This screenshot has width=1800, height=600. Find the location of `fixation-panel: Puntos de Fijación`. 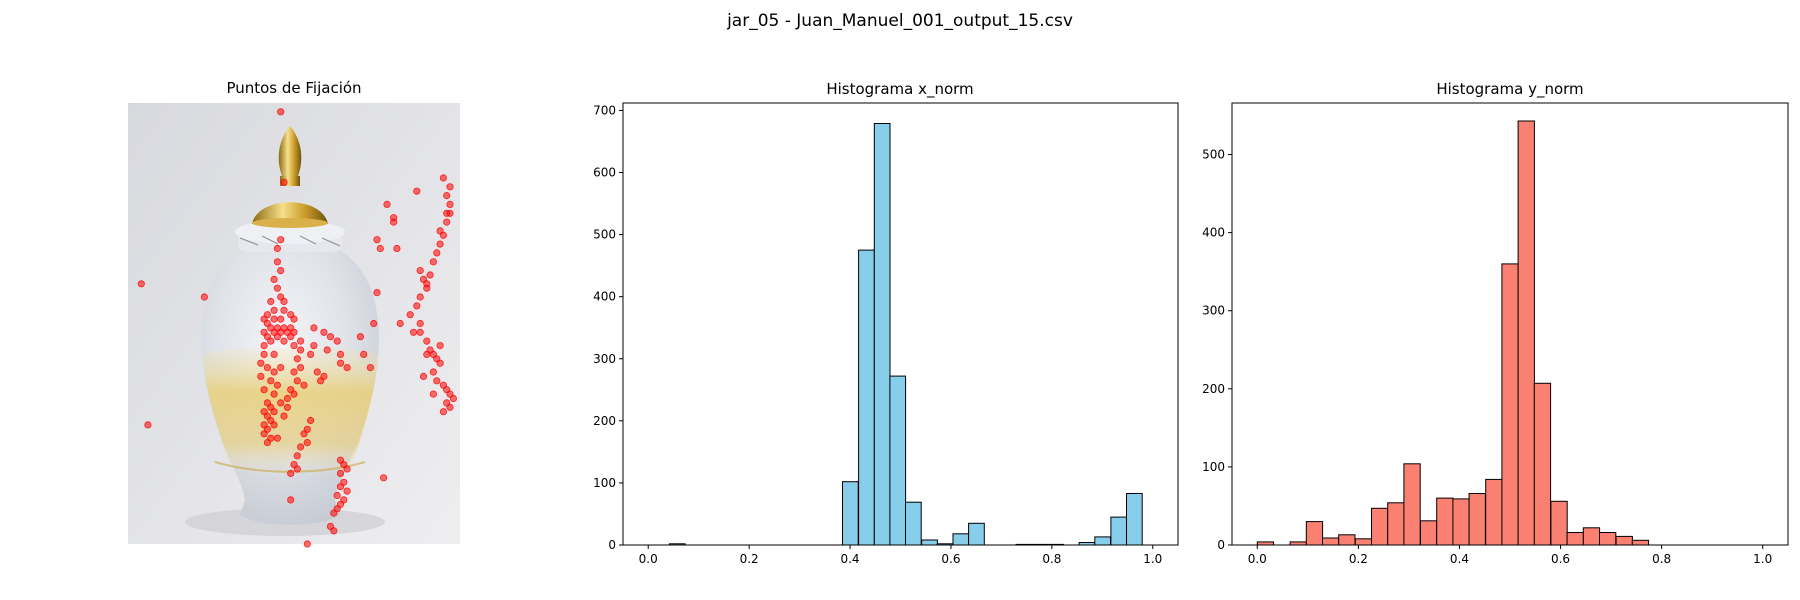

fixation-panel: Puntos de Fijación is located at coordinates (294, 313).